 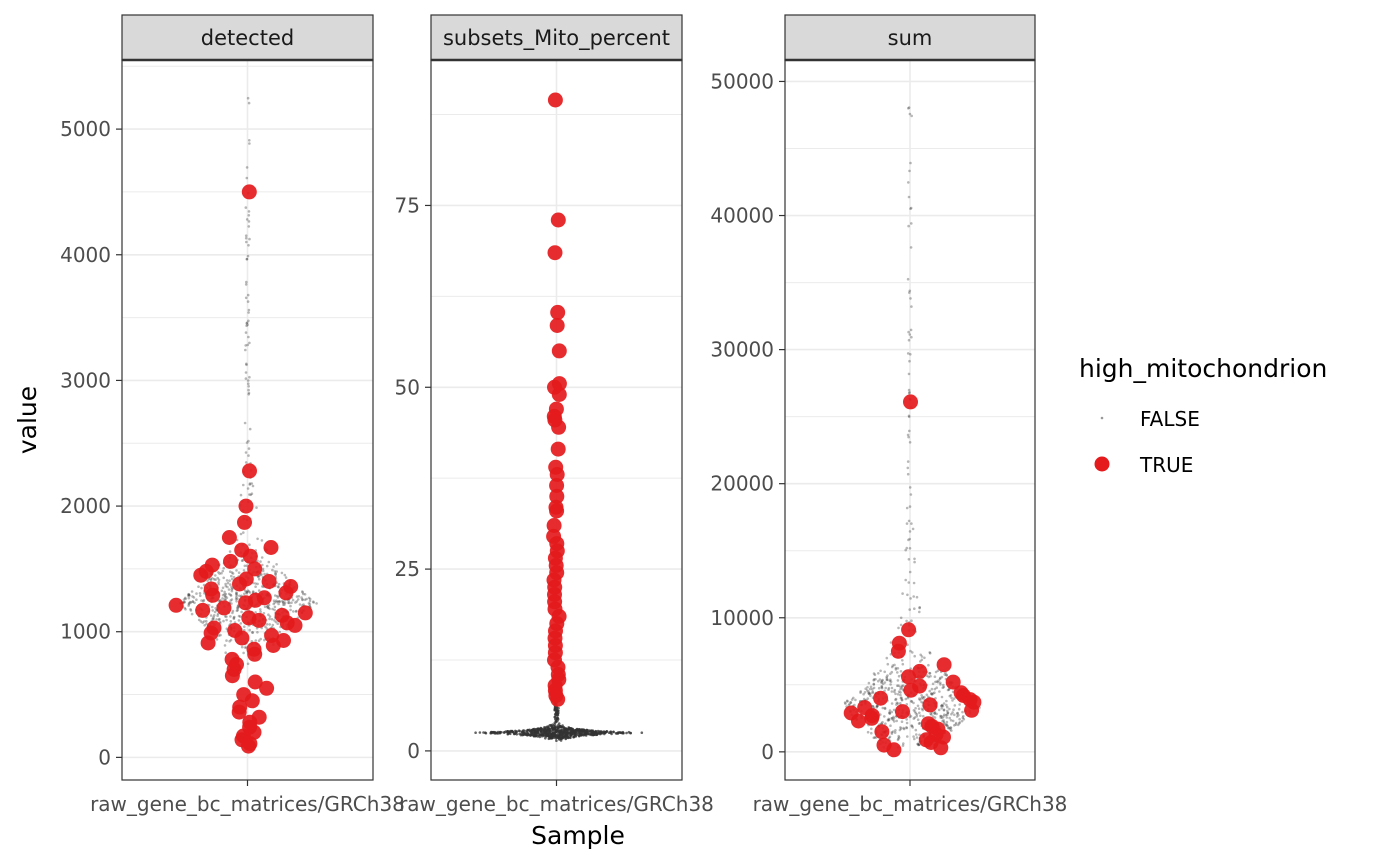 I want to click on x-tick-label: raw_gene_bc_matrices/GRCh38, so click(x=556, y=804).